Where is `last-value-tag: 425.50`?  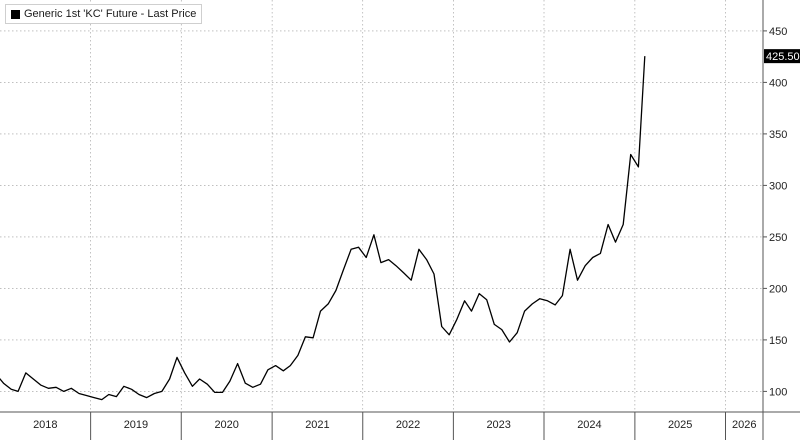 last-value-tag: 425.50 is located at coordinates (782, 56).